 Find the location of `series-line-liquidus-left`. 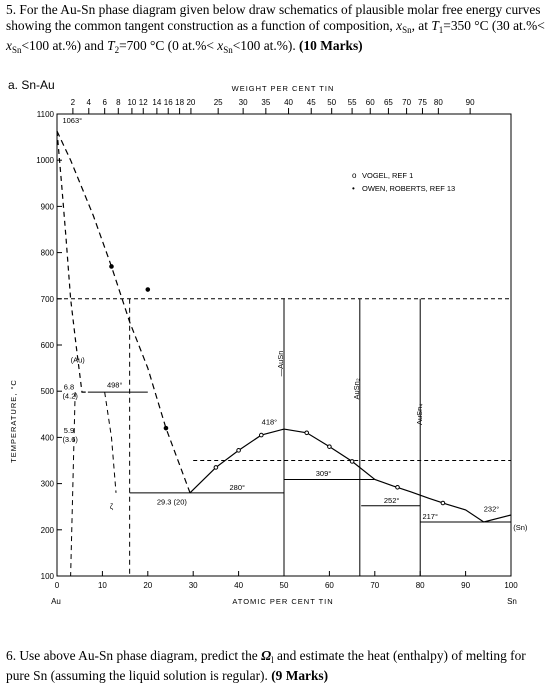

series-line-liquidus-left is located at coordinates (123, 312).